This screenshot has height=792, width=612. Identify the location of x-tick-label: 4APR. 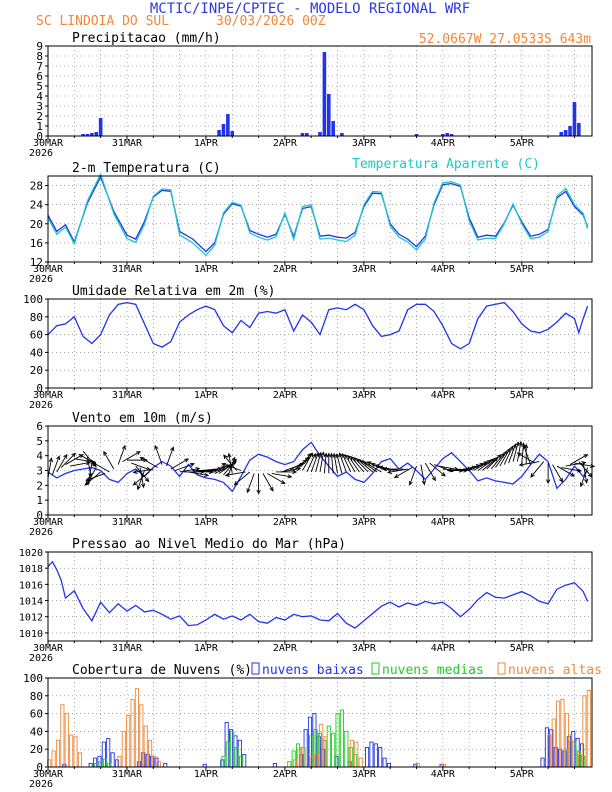
(443, 269).